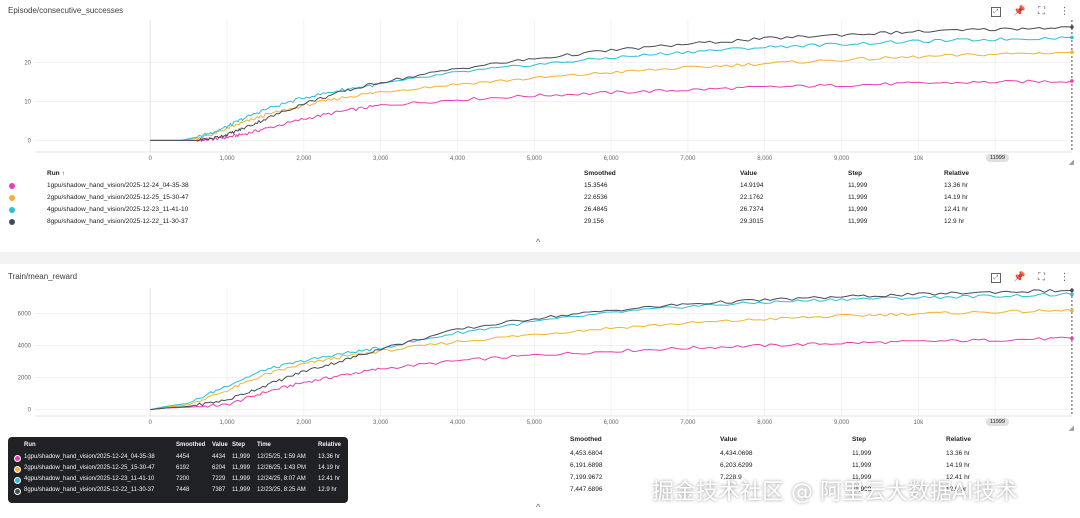 This screenshot has width=1080, height=518. What do you see at coordinates (330, 445) in the screenshot?
I see `tooltip-header-relative: Relative` at bounding box center [330, 445].